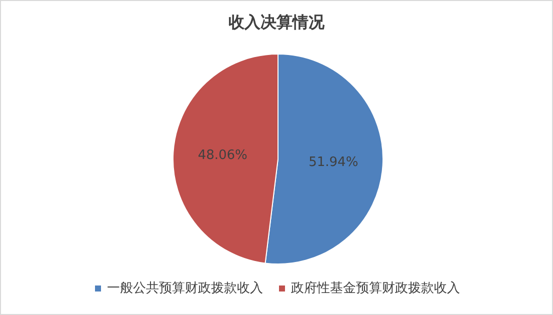 The height and width of the screenshot is (315, 553). I want to click on data-label: 51.94%, so click(333, 162).